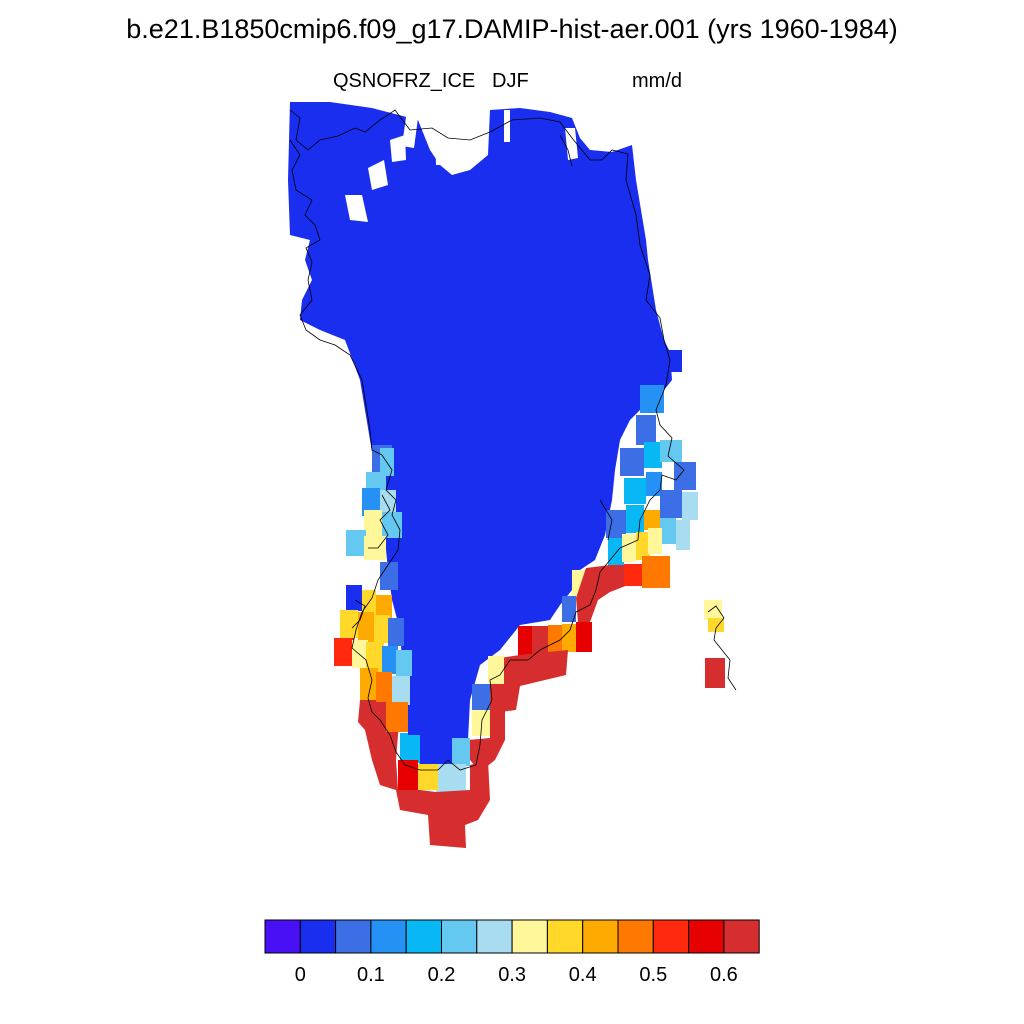 The height and width of the screenshot is (1024, 1024). Describe the element at coordinates (300, 975) in the screenshot. I see `colorbar-tick-label: 0` at that location.